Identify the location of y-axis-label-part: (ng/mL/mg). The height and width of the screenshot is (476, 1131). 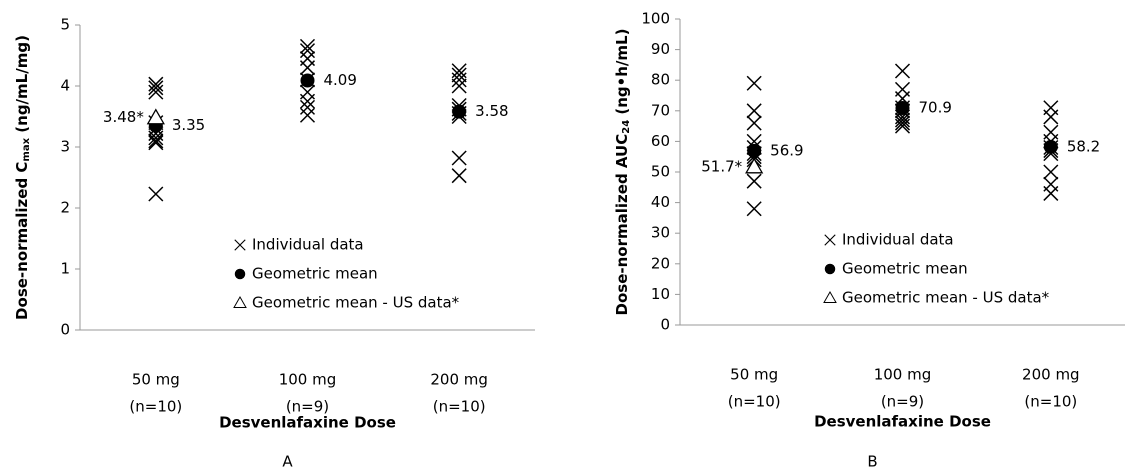
(22, 86).